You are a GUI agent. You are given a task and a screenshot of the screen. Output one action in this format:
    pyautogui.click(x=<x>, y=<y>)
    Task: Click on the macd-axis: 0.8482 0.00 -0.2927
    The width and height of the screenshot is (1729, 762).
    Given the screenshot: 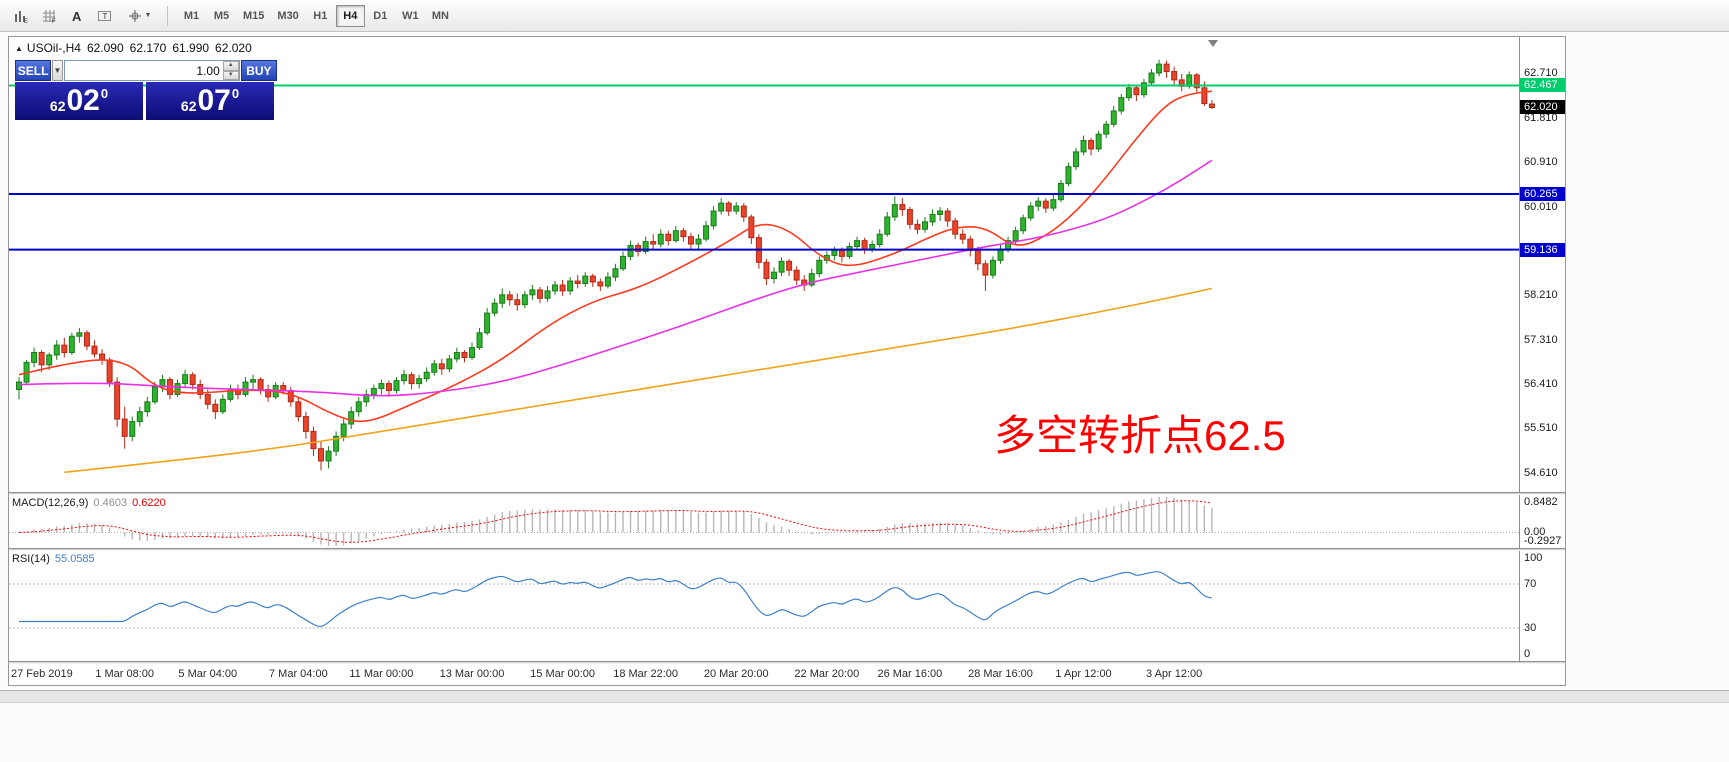 What is the action you would take?
    pyautogui.click(x=1542, y=521)
    